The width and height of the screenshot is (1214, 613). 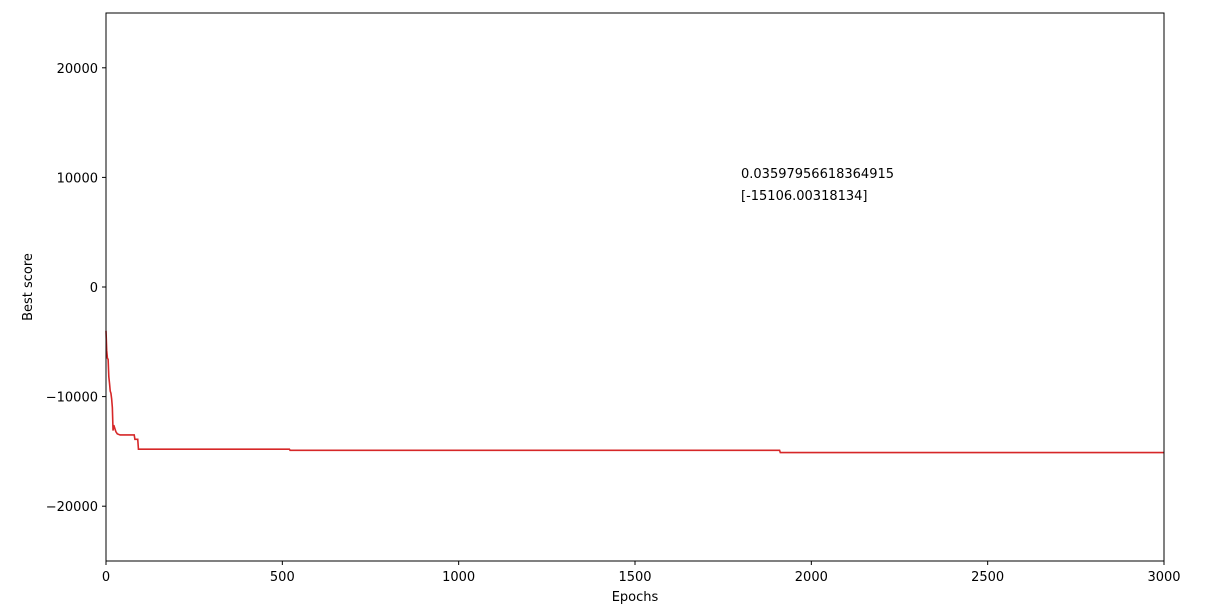 I want to click on x-axis-label: Epochs, so click(x=635, y=597).